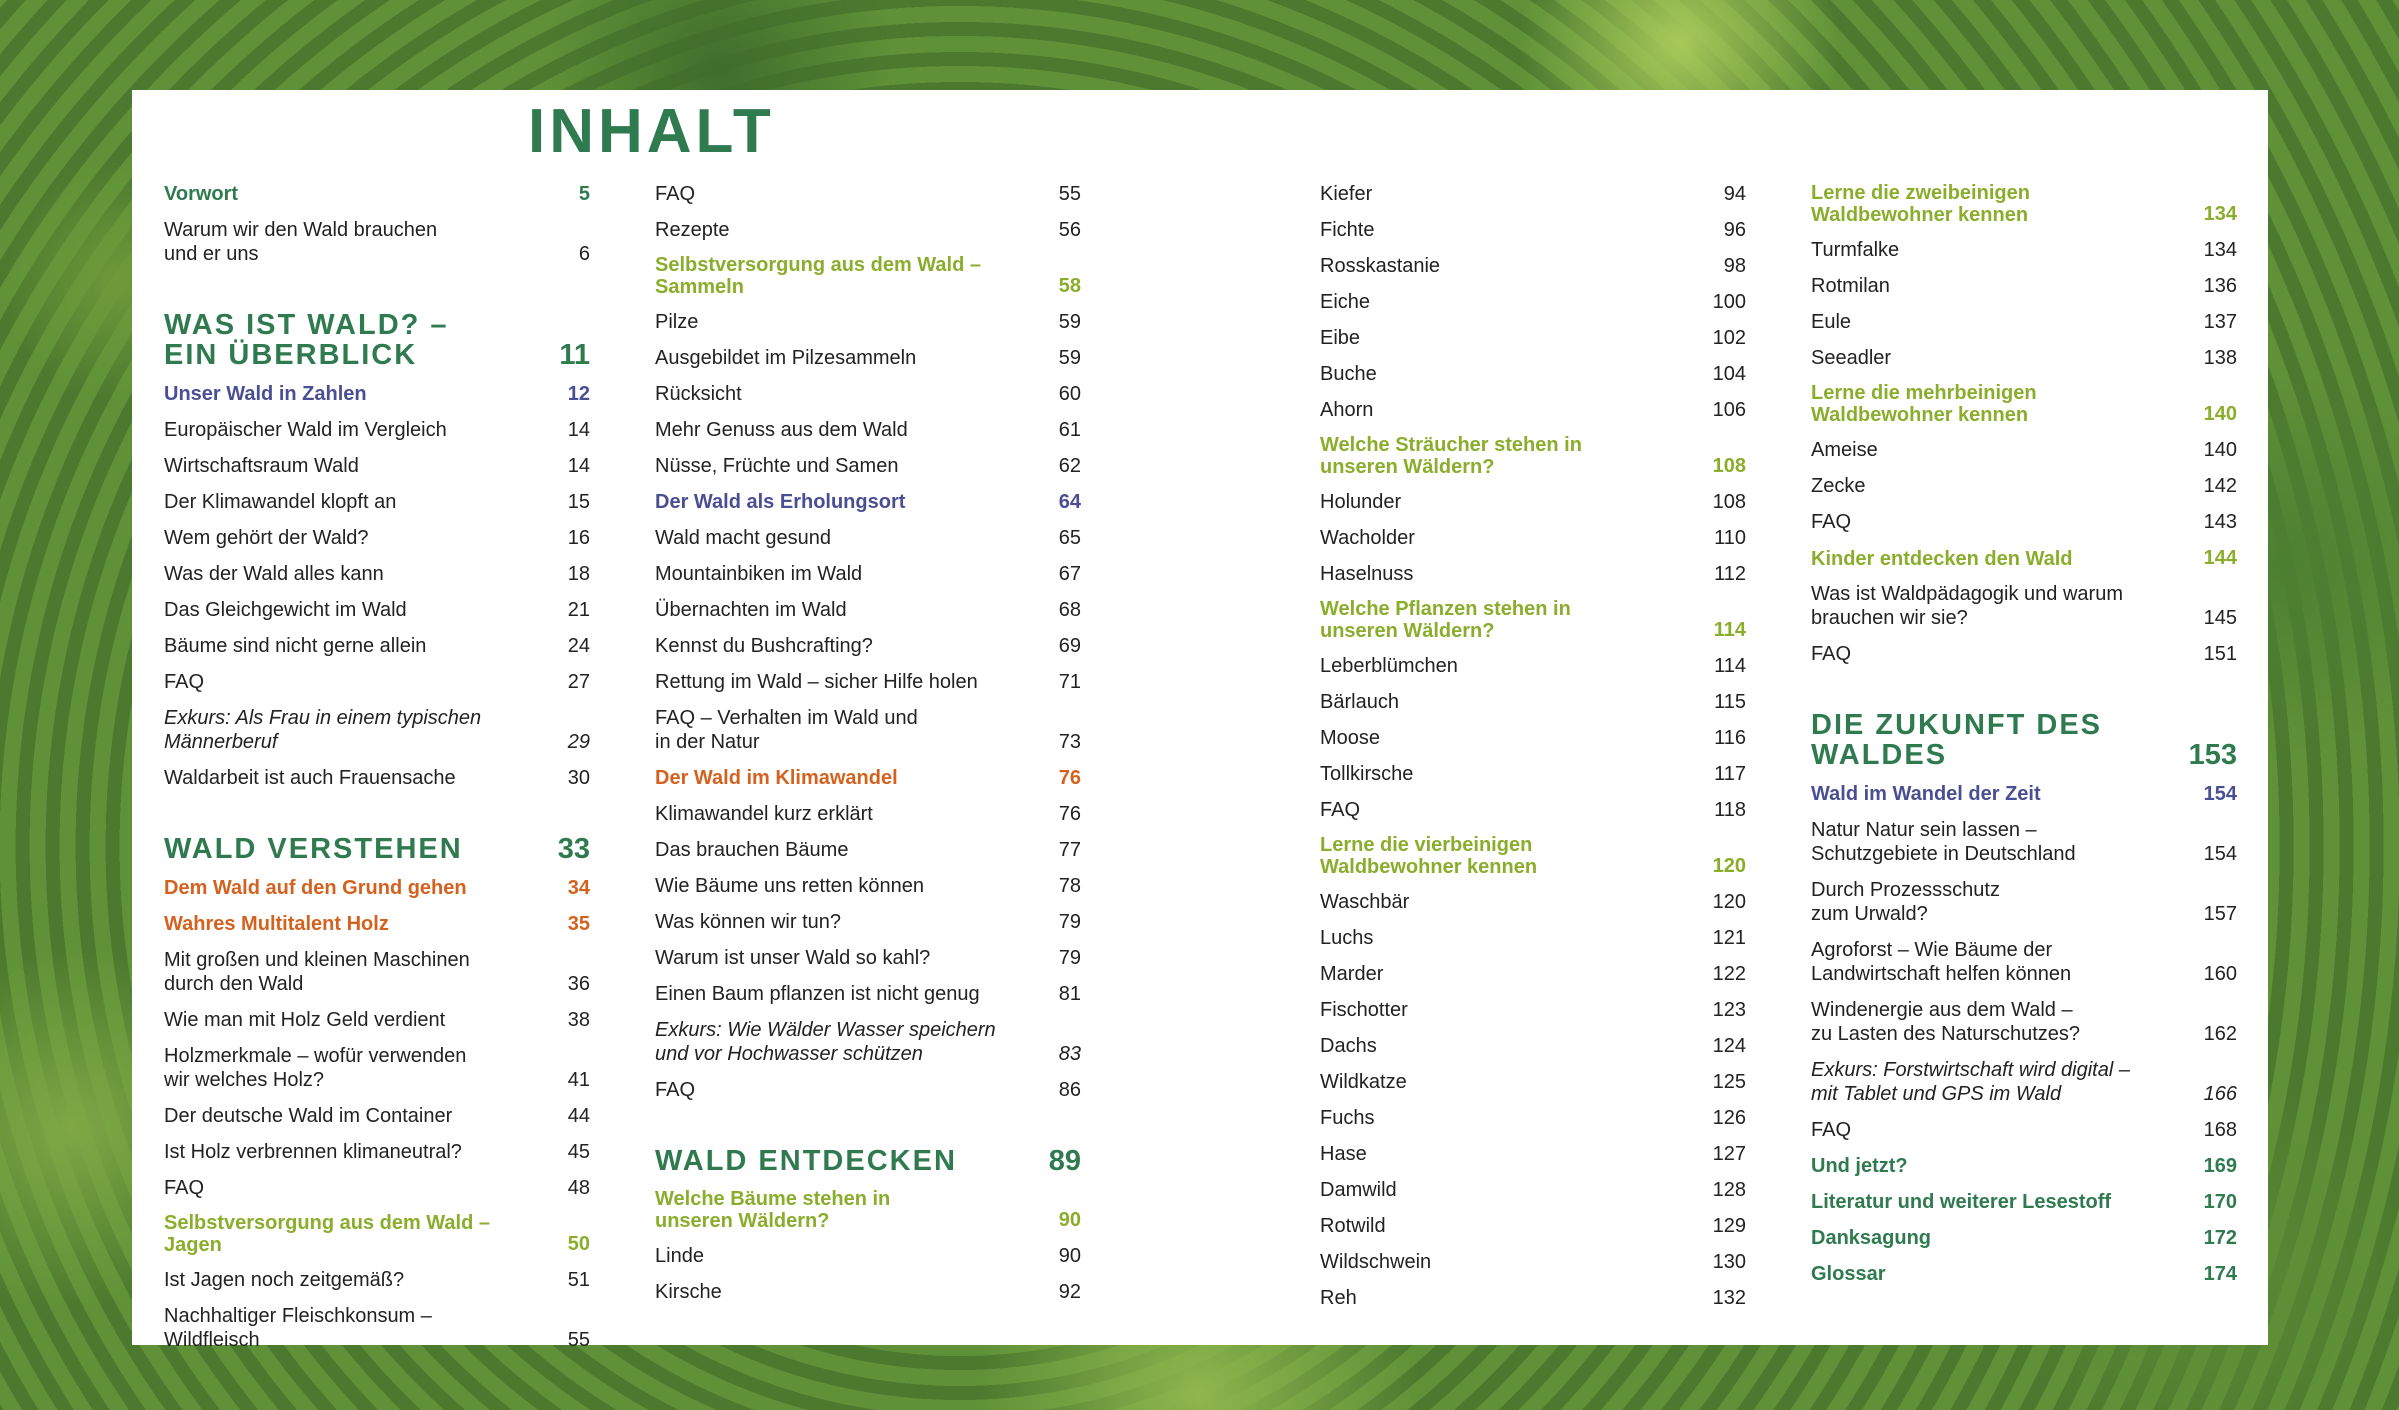 This screenshot has width=2399, height=1410. I want to click on toc-entry: Klimawandel kurz erklärt 76, so click(868, 814).